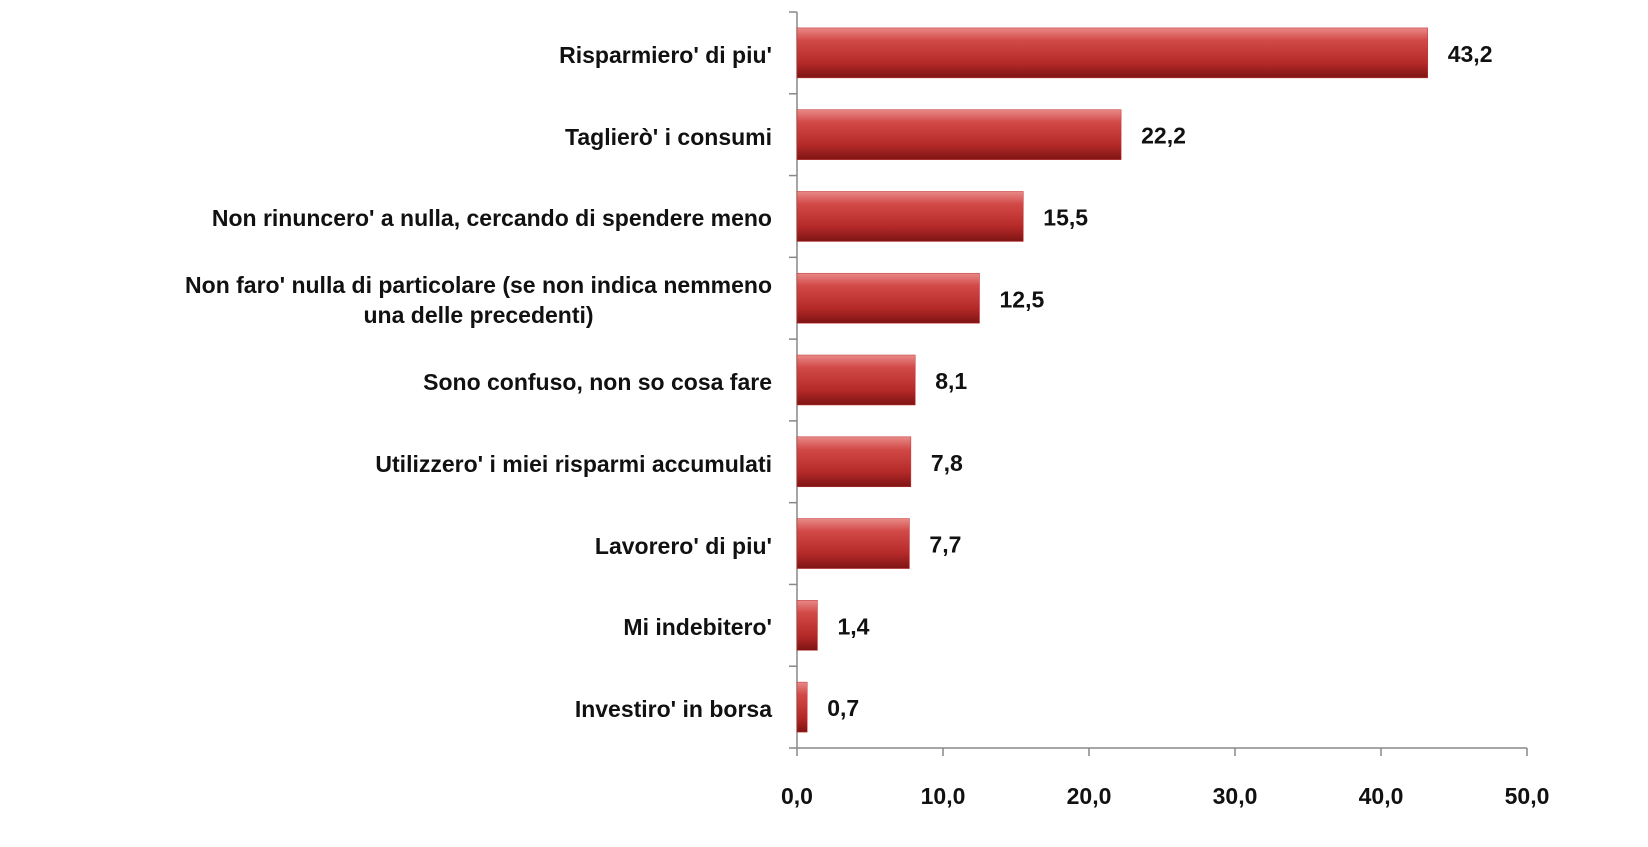 The width and height of the screenshot is (1648, 847). I want to click on value-label: 0,7, so click(843, 708).